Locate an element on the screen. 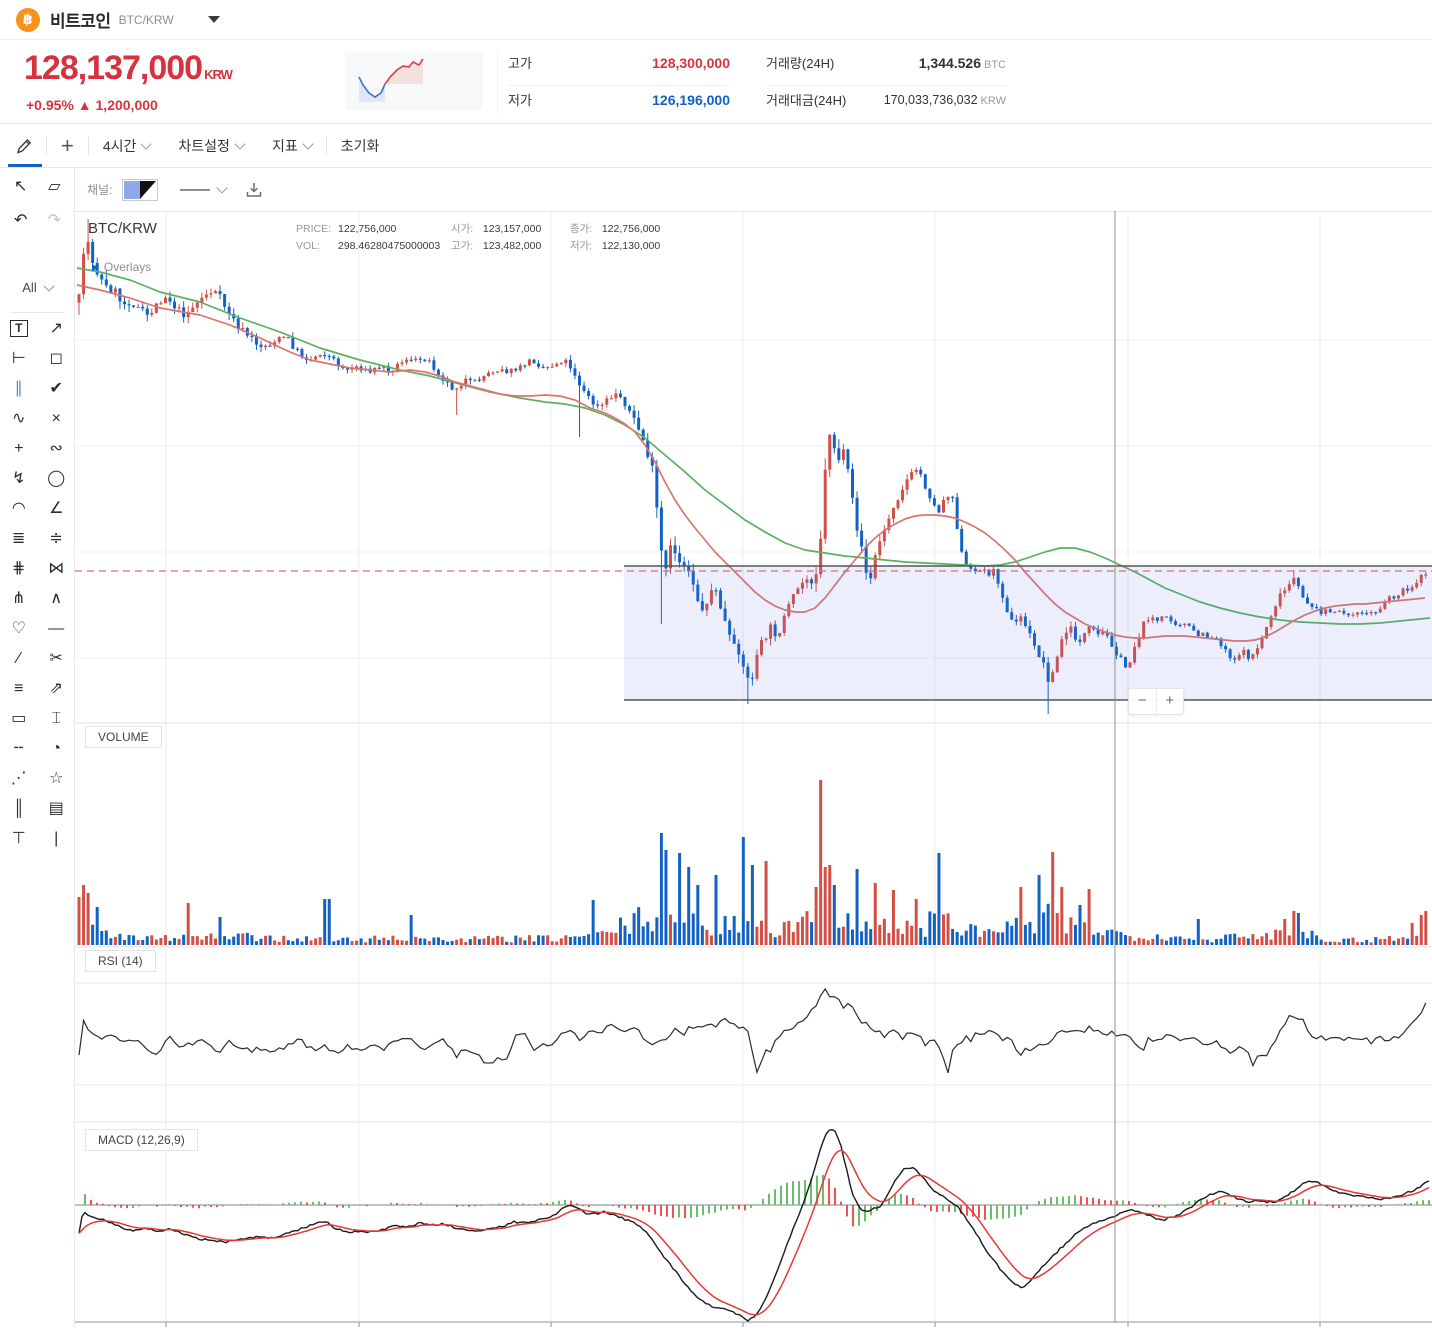 The width and height of the screenshot is (1432, 1328). volume-pane-label: VOLUME is located at coordinates (123, 737).